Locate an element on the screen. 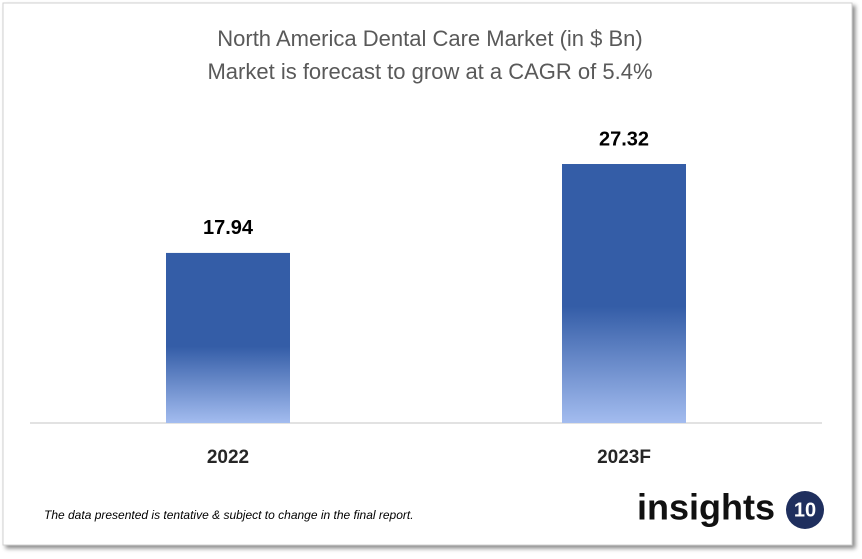 The height and width of the screenshot is (559, 862). logo-text: insights is located at coordinates (706, 507).